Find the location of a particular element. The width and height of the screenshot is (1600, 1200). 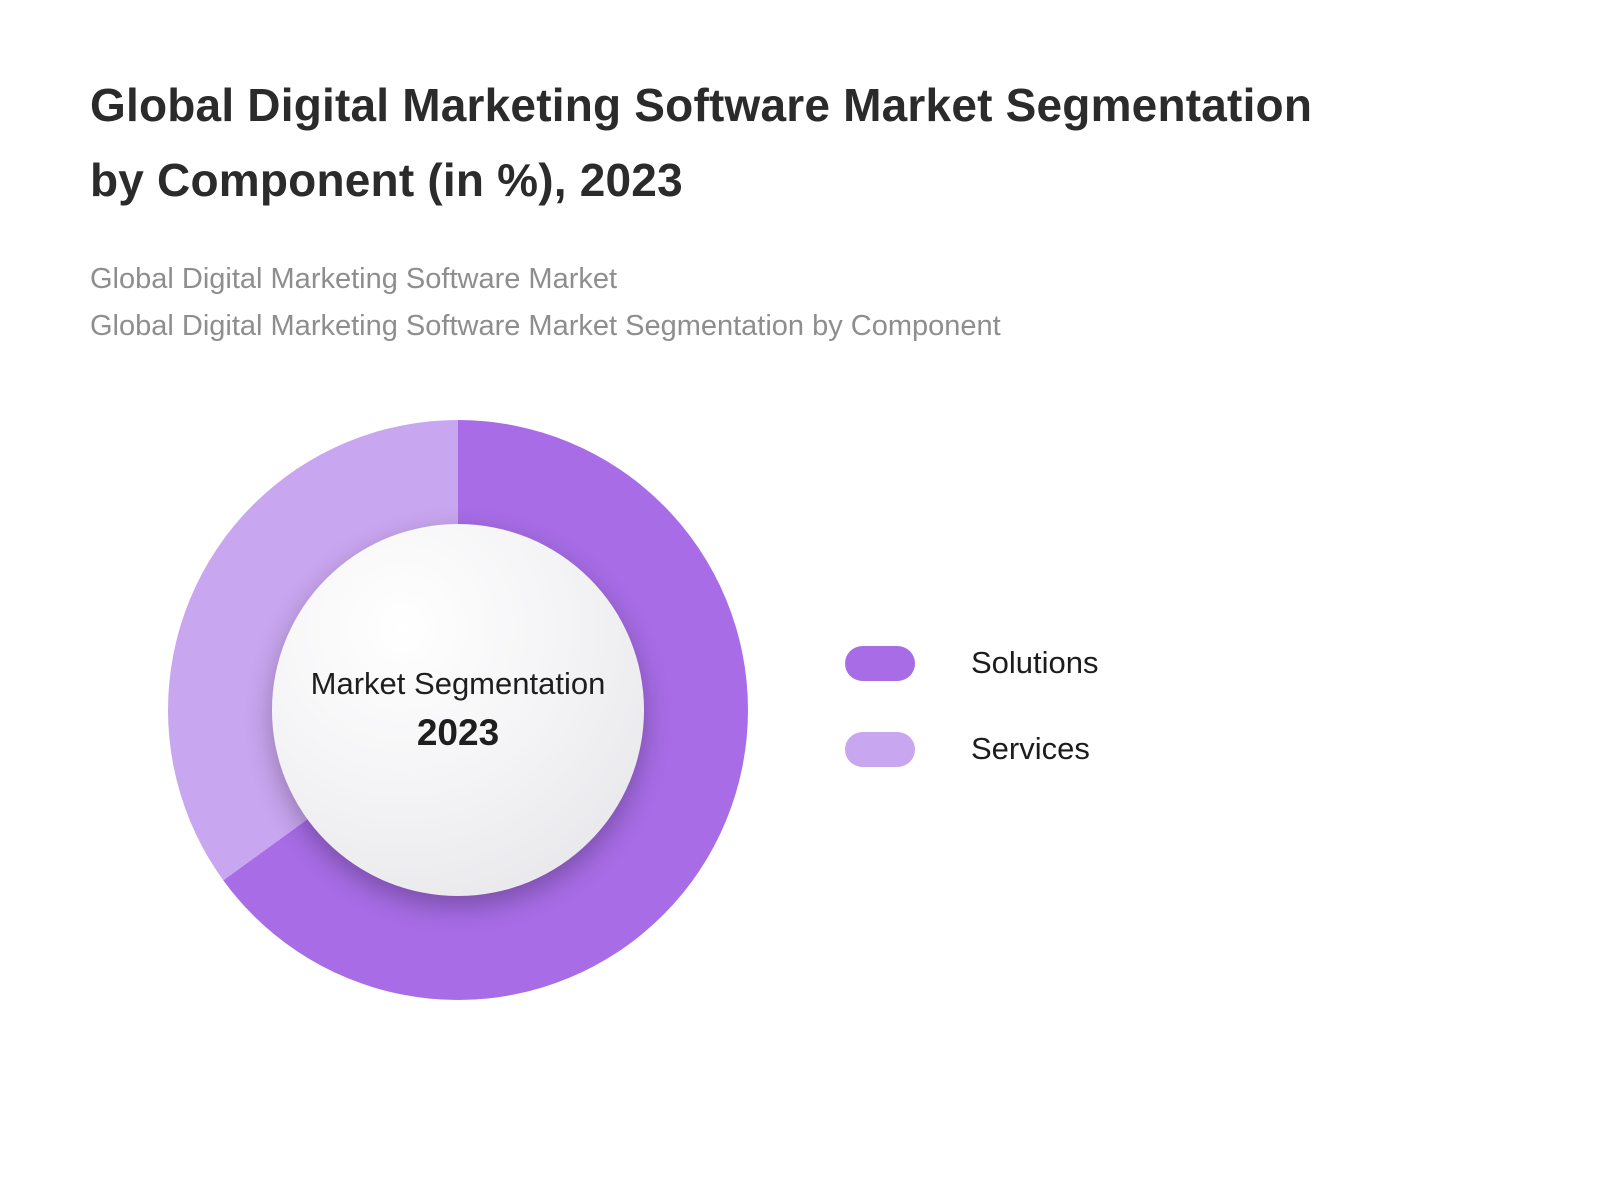

donut-center-label: Market Segmentation is located at coordinates (458, 683).